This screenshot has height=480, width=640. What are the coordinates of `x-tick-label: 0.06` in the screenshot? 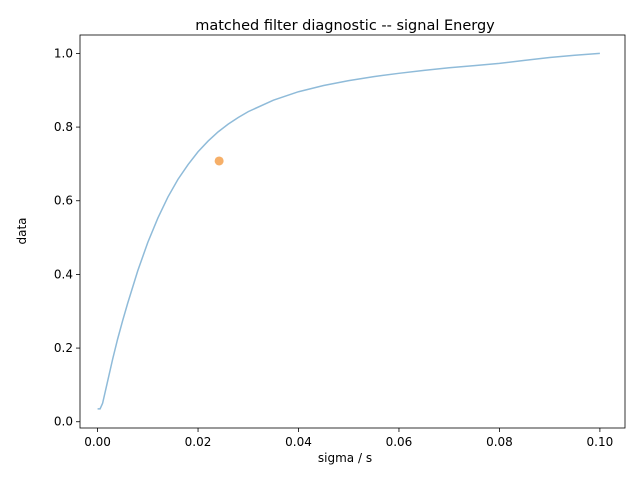 It's located at (399, 442).